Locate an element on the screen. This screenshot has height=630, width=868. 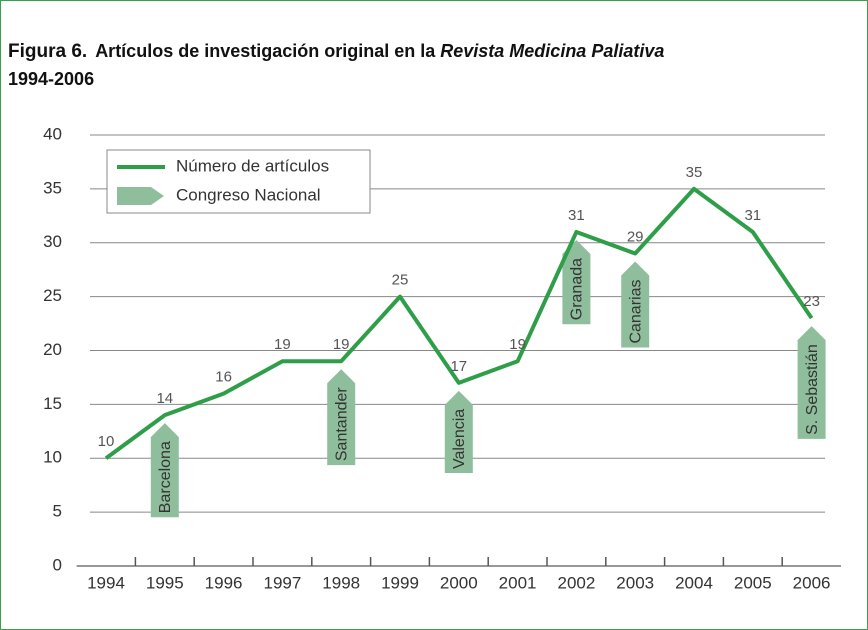
event-label: Granada is located at coordinates (577, 289).